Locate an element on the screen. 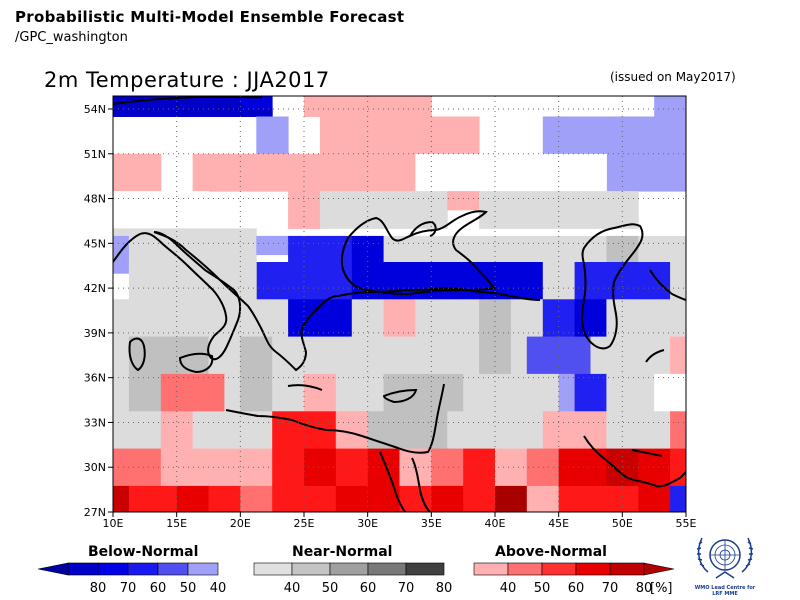  coastline-crete is located at coordinates (305, 387).